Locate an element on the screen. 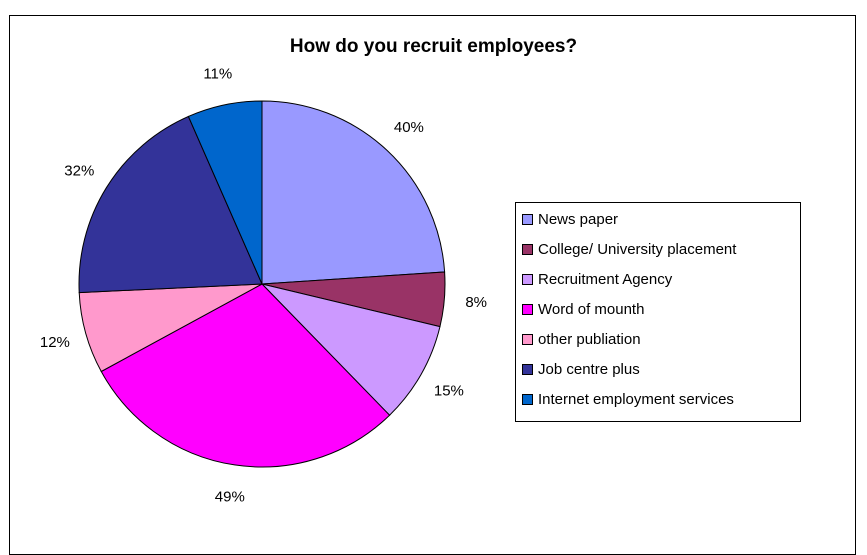  legend-item-1: College/ University placement is located at coordinates (629, 249).